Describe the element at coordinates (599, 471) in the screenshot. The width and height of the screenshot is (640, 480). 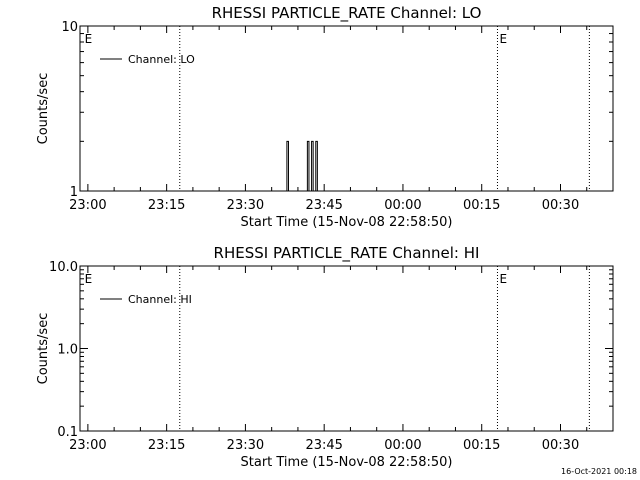
I see `footer-timestamp: 16-Oct-2021 00:18` at that location.